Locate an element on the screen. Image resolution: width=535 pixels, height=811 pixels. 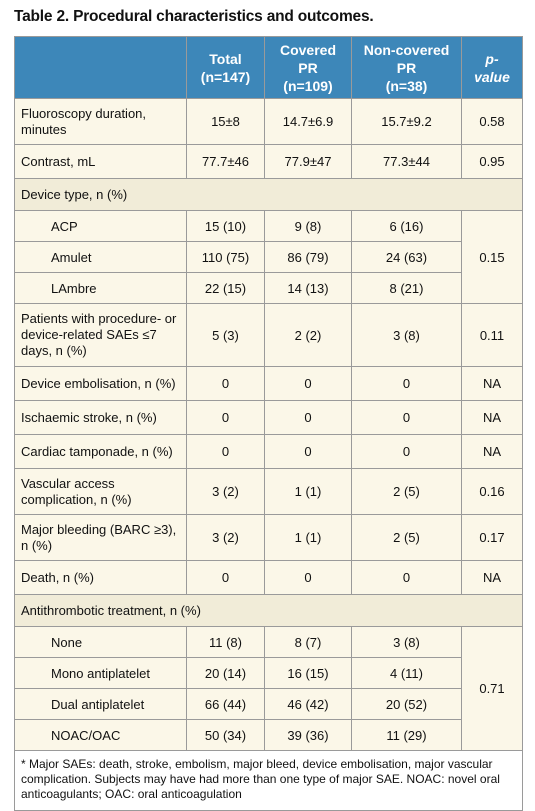
cell-pvalue: 0.95 is located at coordinates (492, 161).